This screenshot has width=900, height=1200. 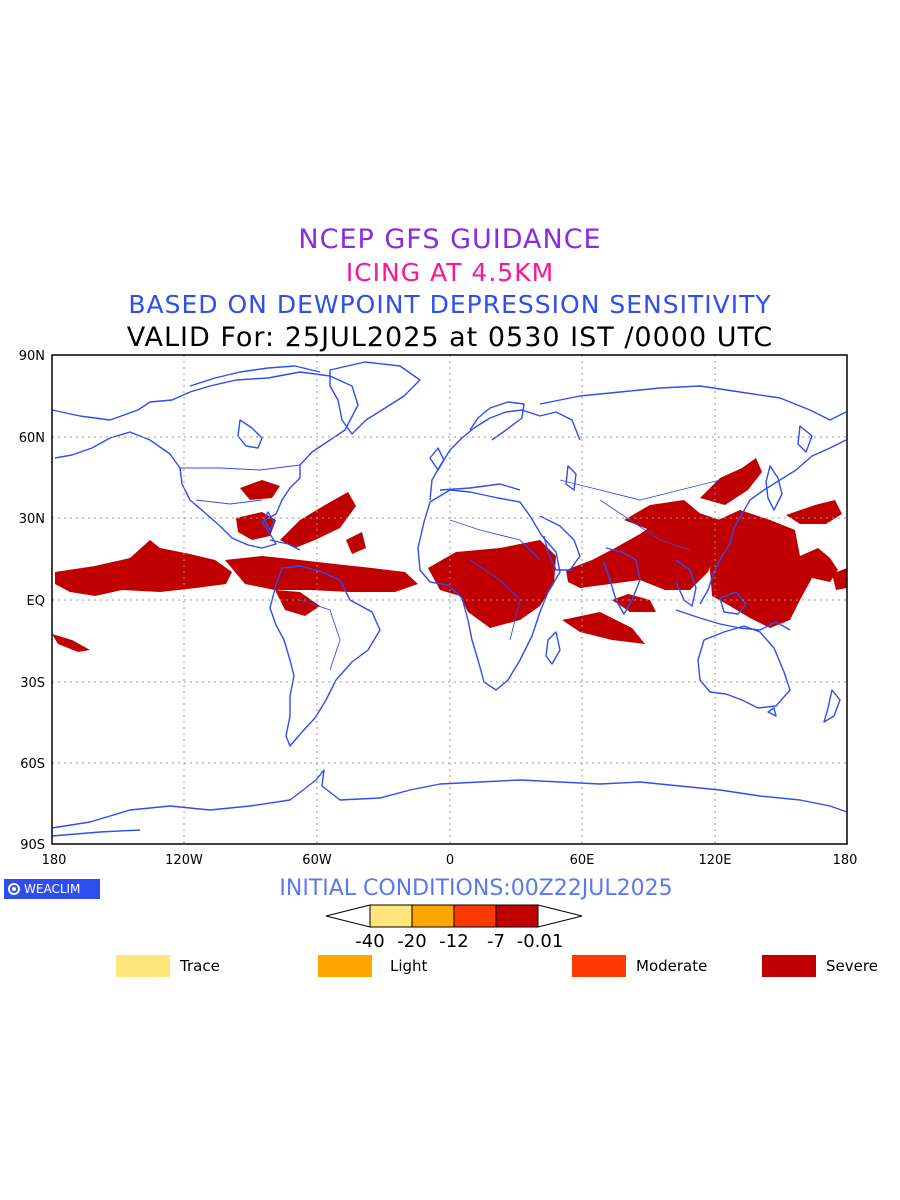 What do you see at coordinates (582, 860) in the screenshot?
I see `lon-label: 60E` at bounding box center [582, 860].